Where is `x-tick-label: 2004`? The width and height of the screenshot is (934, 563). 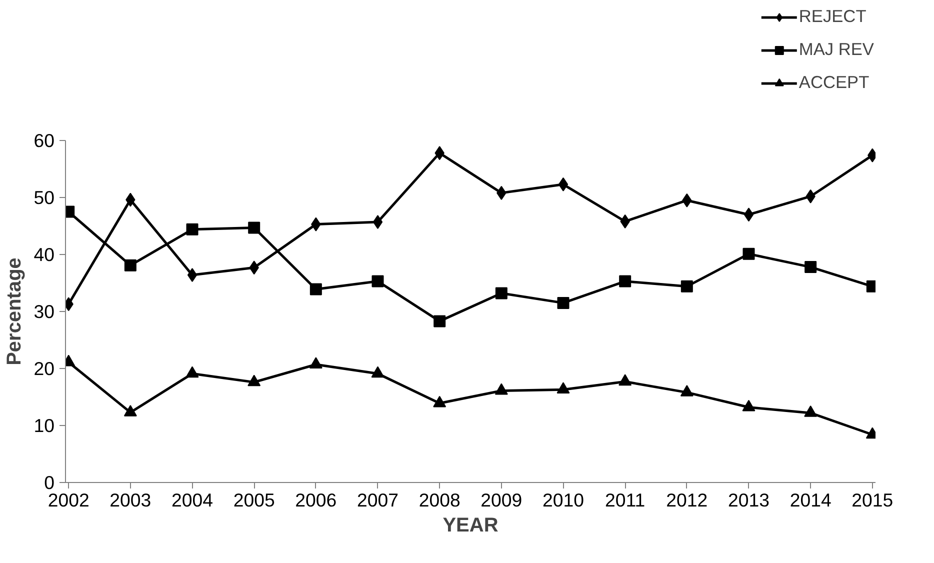 x-tick-label: 2004 is located at coordinates (193, 500).